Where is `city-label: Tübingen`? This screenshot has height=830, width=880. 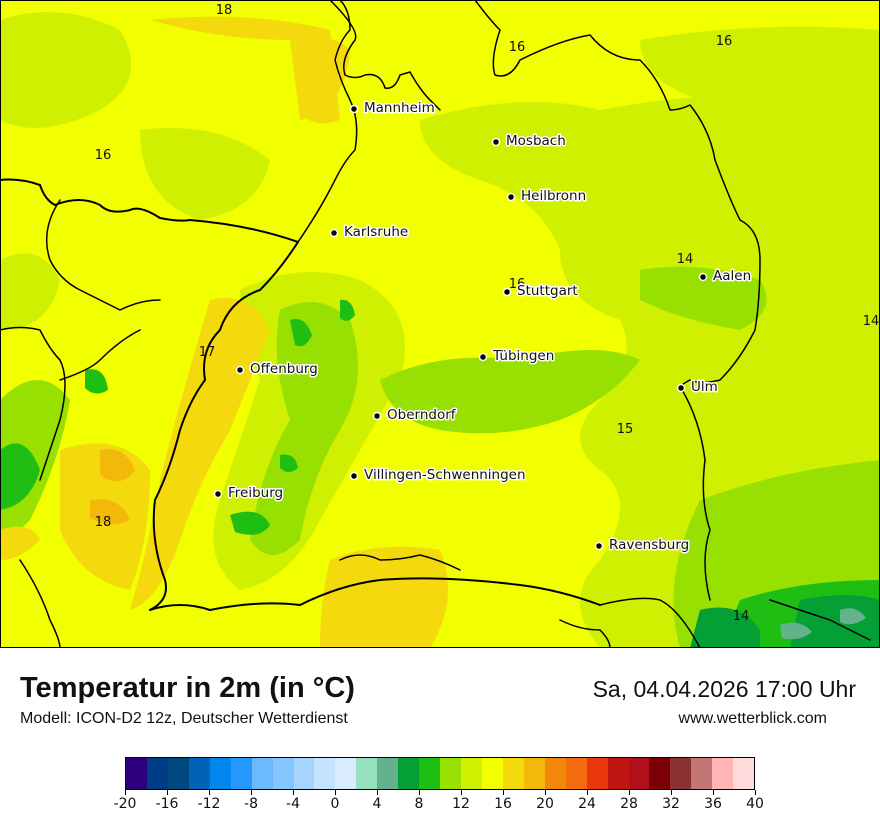
city-label: Tübingen is located at coordinates (523, 356).